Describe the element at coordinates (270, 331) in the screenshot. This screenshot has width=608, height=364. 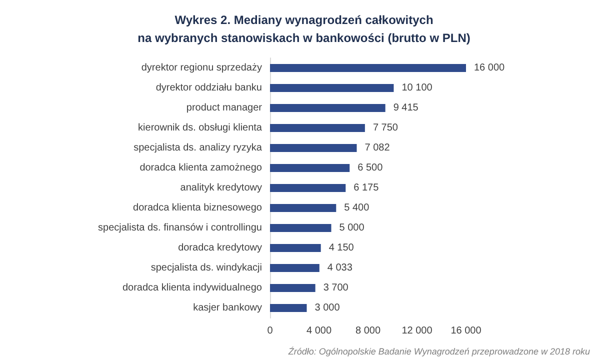
I see `x-tick-label: 0` at that location.